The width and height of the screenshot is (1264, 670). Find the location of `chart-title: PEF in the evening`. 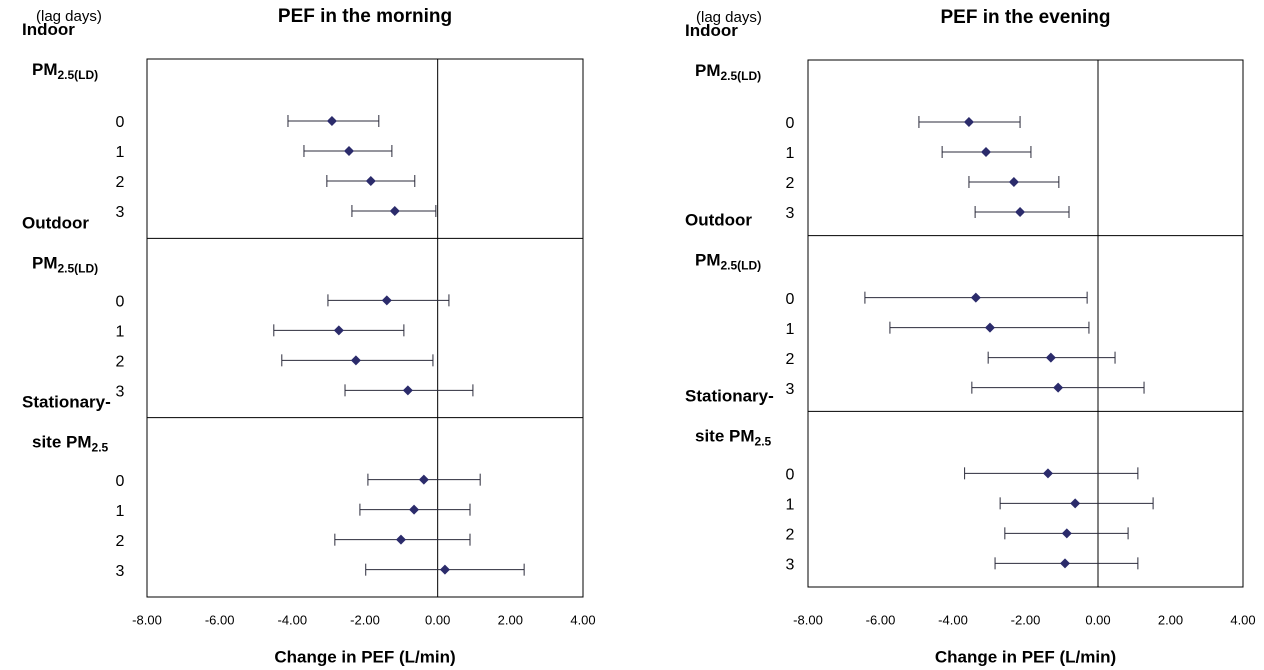

chart-title: PEF in the evening is located at coordinates (1026, 17).